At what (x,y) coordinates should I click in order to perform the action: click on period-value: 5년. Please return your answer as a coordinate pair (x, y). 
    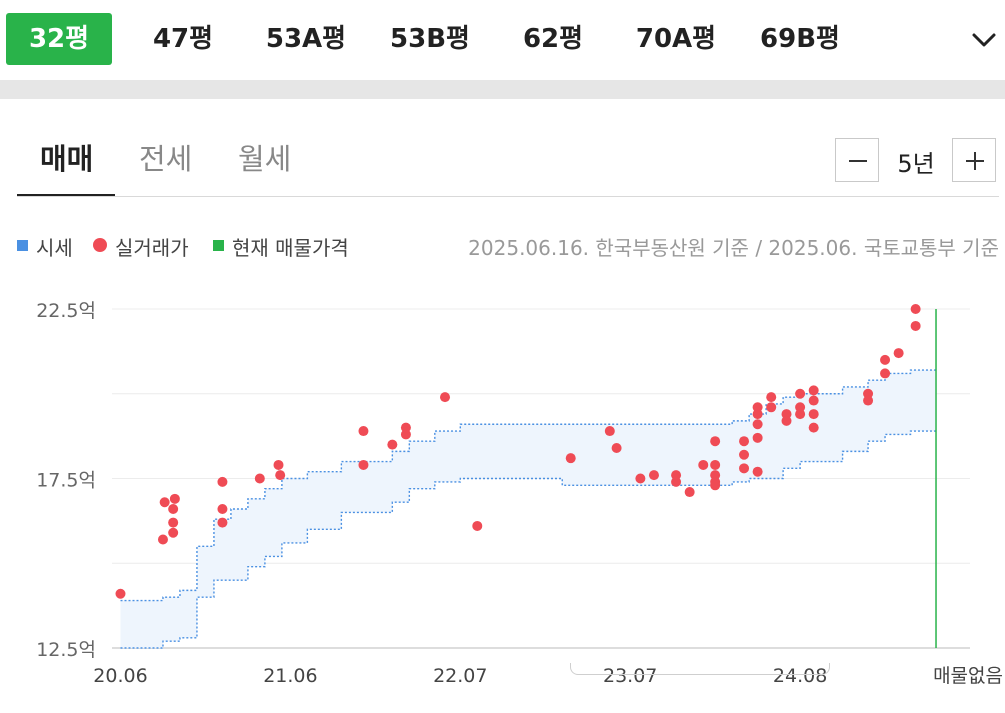
    Looking at the image, I should click on (916, 164).